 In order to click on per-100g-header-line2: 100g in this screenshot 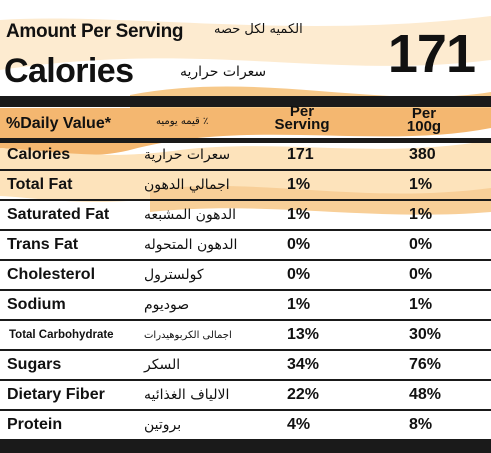, I will do `click(424, 126)`.